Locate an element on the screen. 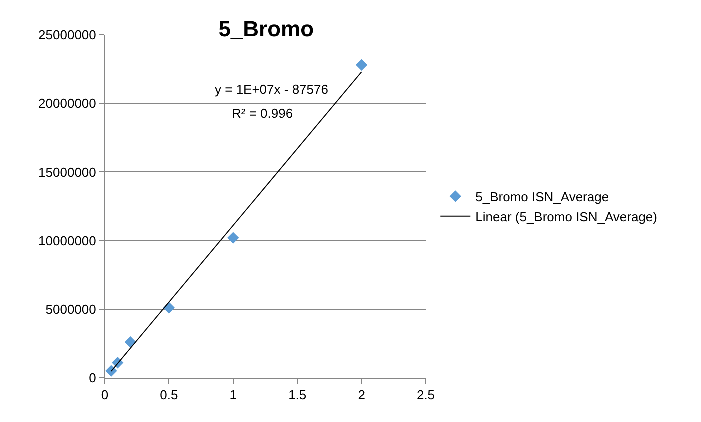 The height and width of the screenshot is (422, 701). y-tick-label: 10000000 is located at coordinates (67, 240).